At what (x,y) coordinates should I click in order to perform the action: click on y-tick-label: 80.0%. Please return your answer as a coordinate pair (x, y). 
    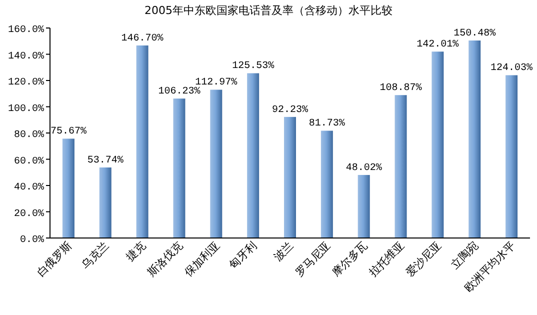
    Looking at the image, I should click on (29, 135).